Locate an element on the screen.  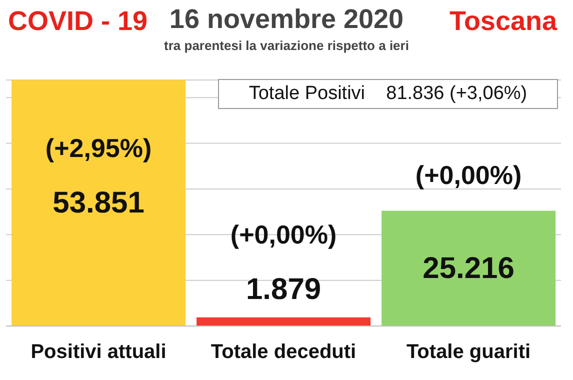
x-tick-label: Totale guariti is located at coordinates (468, 352).